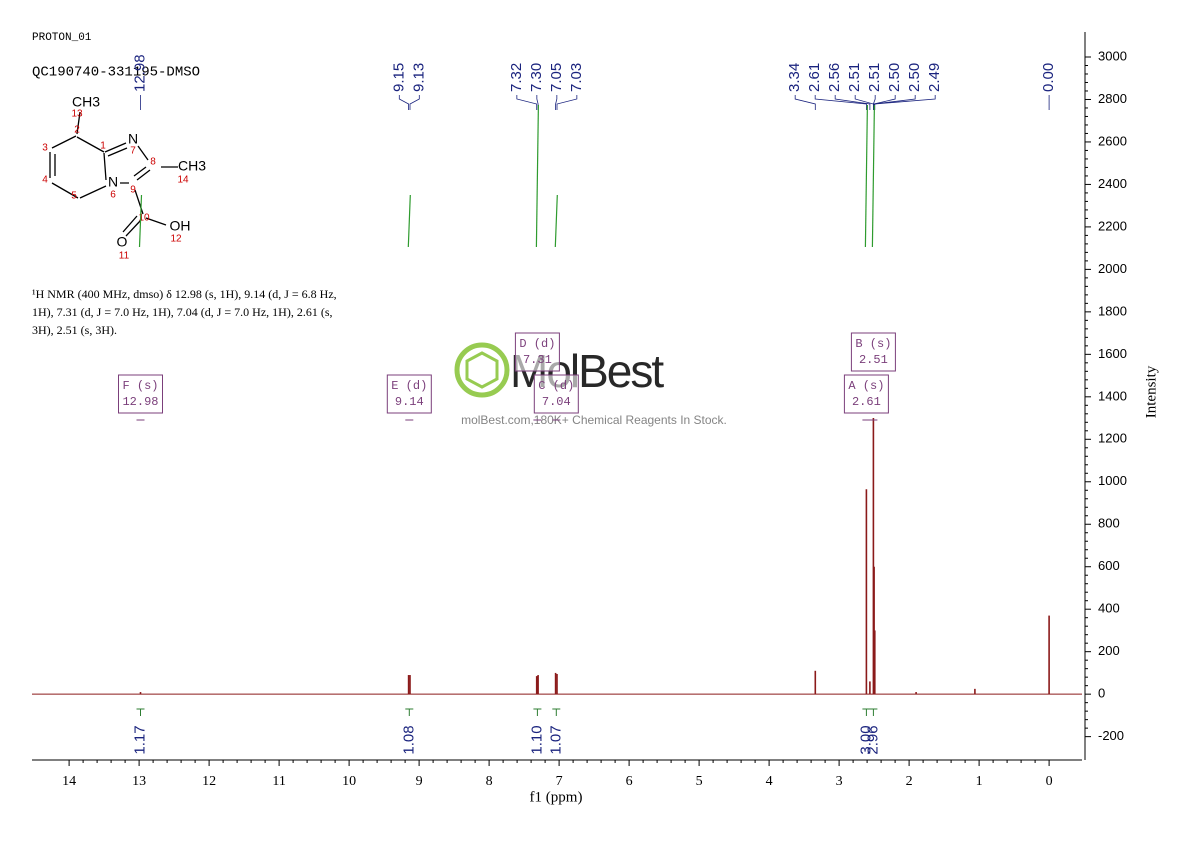 The width and height of the screenshot is (1190, 841). Describe the element at coordinates (69, 781) in the screenshot. I see `x-tick-label: 14` at that location.